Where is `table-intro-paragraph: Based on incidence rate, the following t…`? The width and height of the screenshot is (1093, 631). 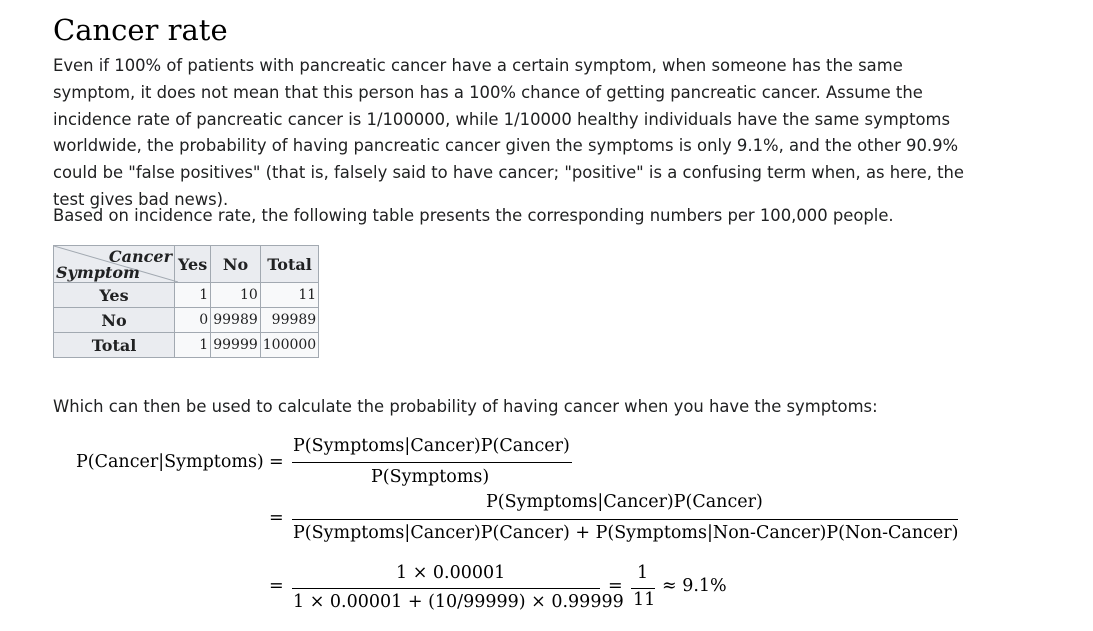
table-intro-paragraph: Based on incidence rate, the following t… is located at coordinates (473, 215).